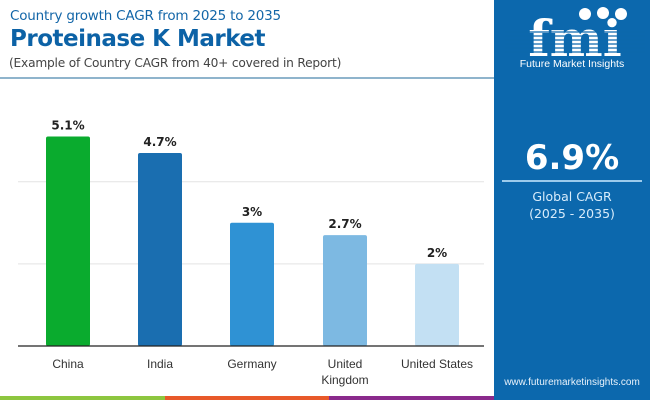  I want to click on data-label: 4.7%, so click(159, 142).